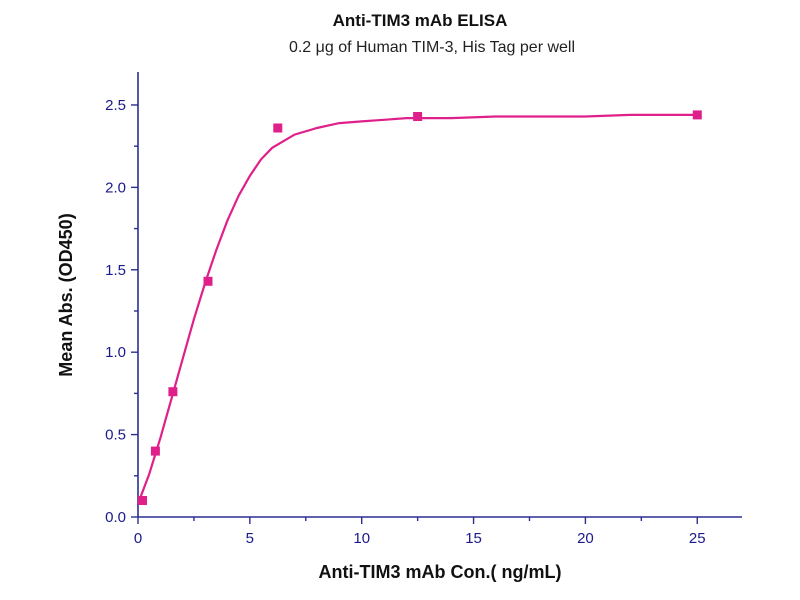  Describe the element at coordinates (115, 187) in the screenshot. I see `y-tick-label: 2.0` at that location.